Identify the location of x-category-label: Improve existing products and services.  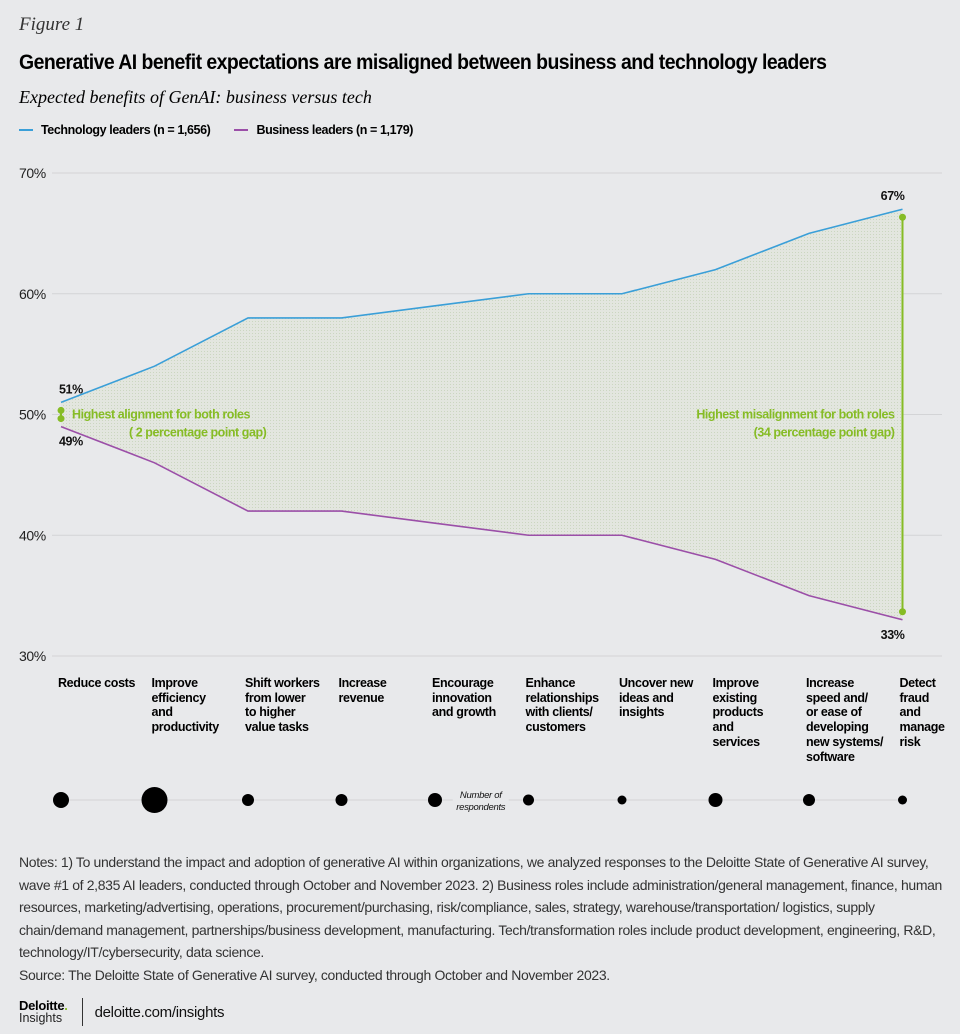
(738, 712).